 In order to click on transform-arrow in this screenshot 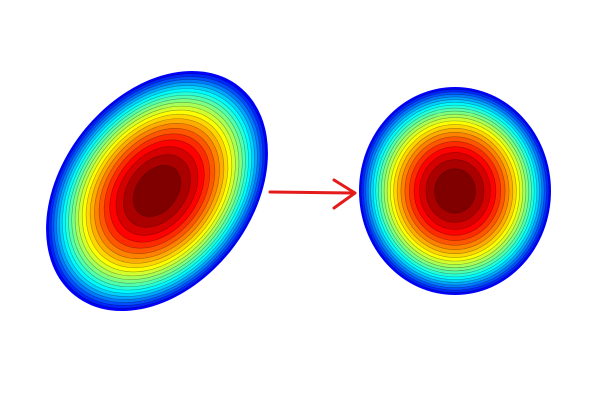, I will do `click(312, 194)`.